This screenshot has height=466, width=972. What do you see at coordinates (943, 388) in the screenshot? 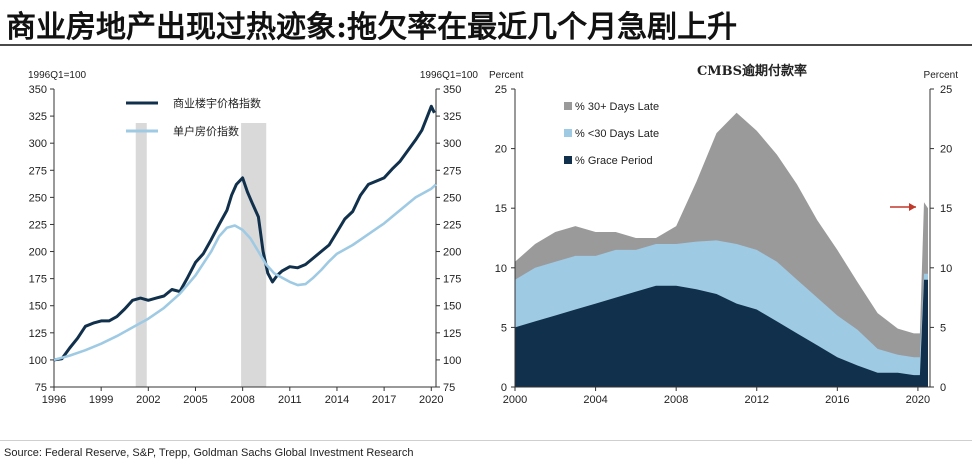
I see `y-tick-label-right: 0` at bounding box center [943, 388].